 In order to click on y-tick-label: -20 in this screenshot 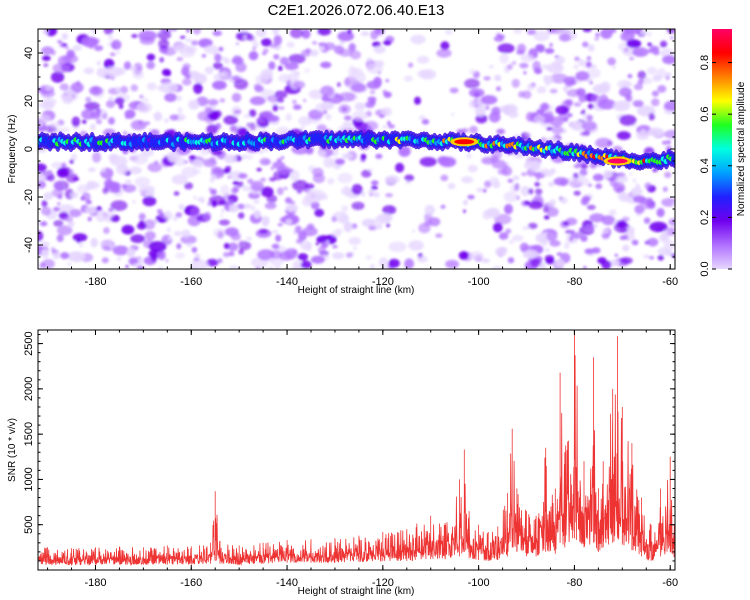, I will do `click(29, 197)`.